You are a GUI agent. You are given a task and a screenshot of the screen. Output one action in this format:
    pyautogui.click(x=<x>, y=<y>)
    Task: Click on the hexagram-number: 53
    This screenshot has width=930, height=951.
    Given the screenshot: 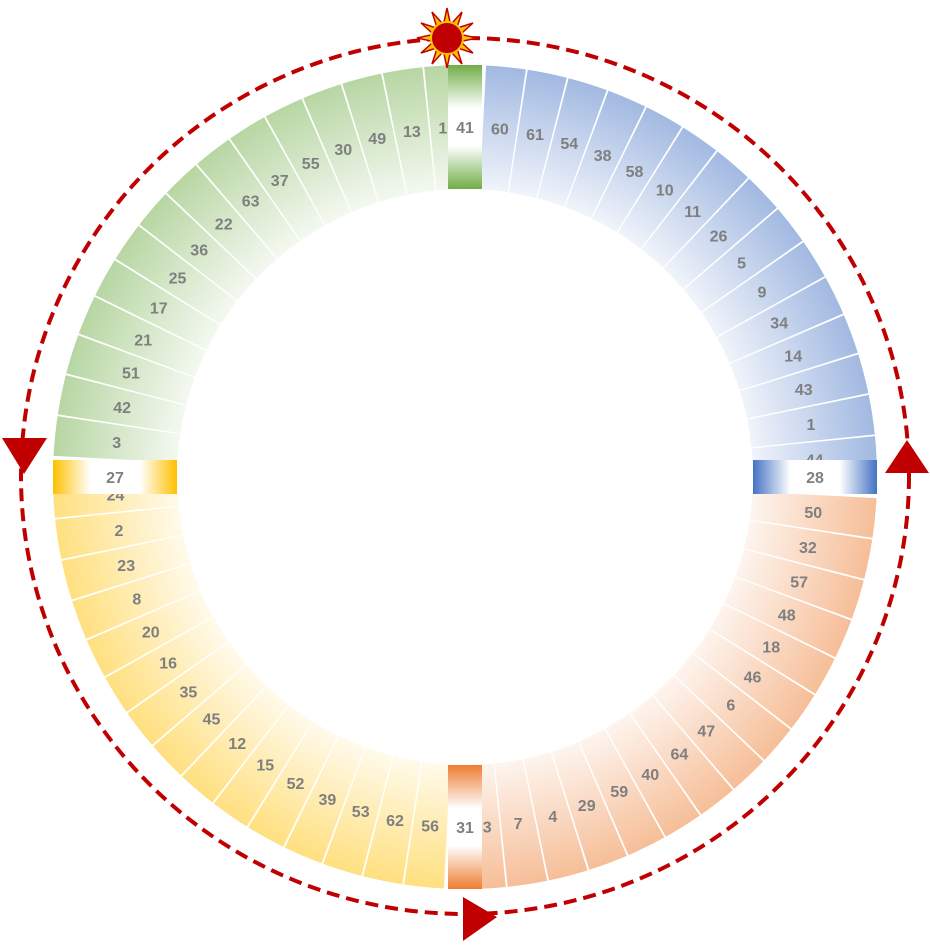 What is the action you would take?
    pyautogui.click(x=361, y=812)
    